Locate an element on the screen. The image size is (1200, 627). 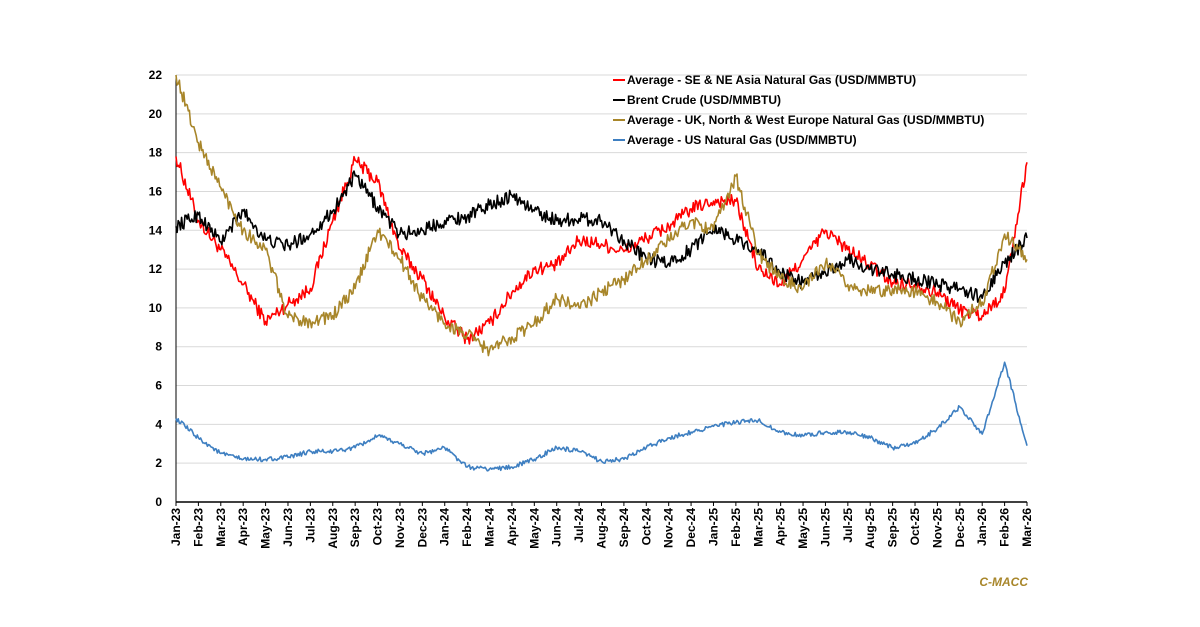
x-tick-label-Dec-25: Dec-25 is located at coordinates (960, 528).